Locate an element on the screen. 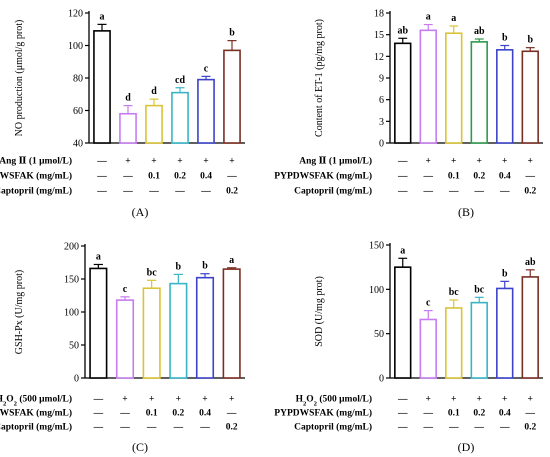 This screenshot has height=457, width=550. y-tick-label: 18 is located at coordinates (379, 14).